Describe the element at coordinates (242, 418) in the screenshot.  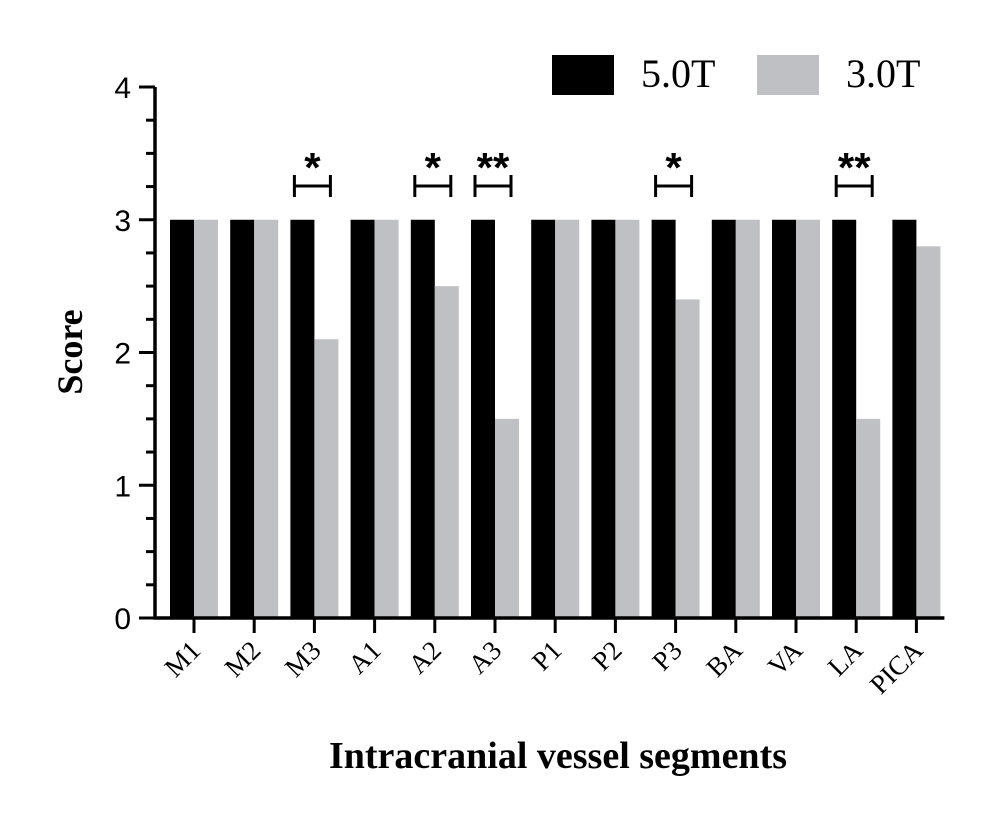
I see `bar-m2-50t` at that location.